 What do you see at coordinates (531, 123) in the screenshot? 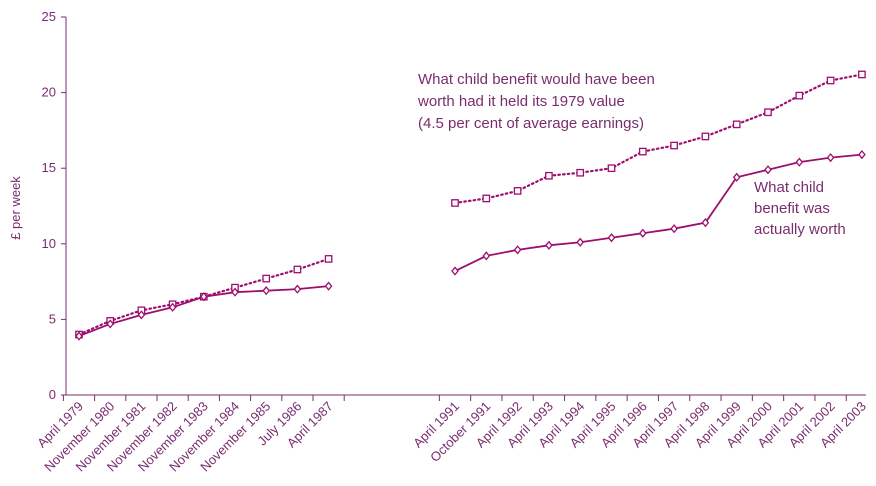
I see `annotation-line: (4.5 per cent of average earnings)` at bounding box center [531, 123].